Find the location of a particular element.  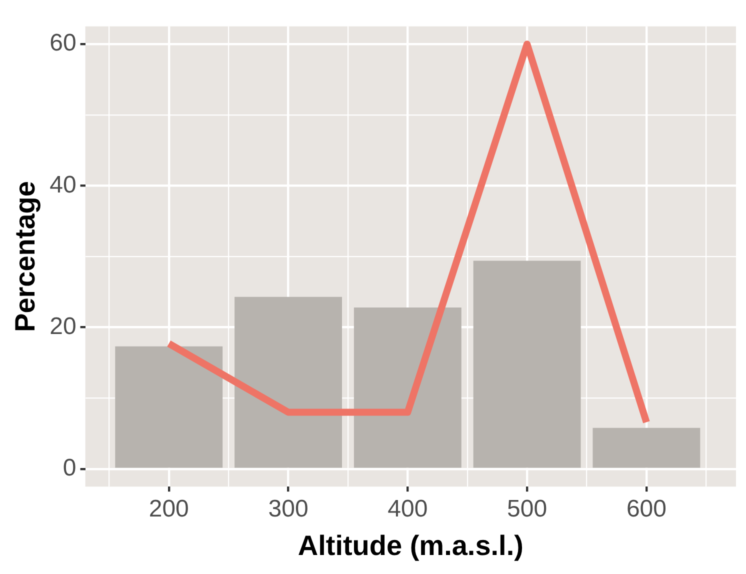

y-tick-label: 20 is located at coordinates (63, 326).